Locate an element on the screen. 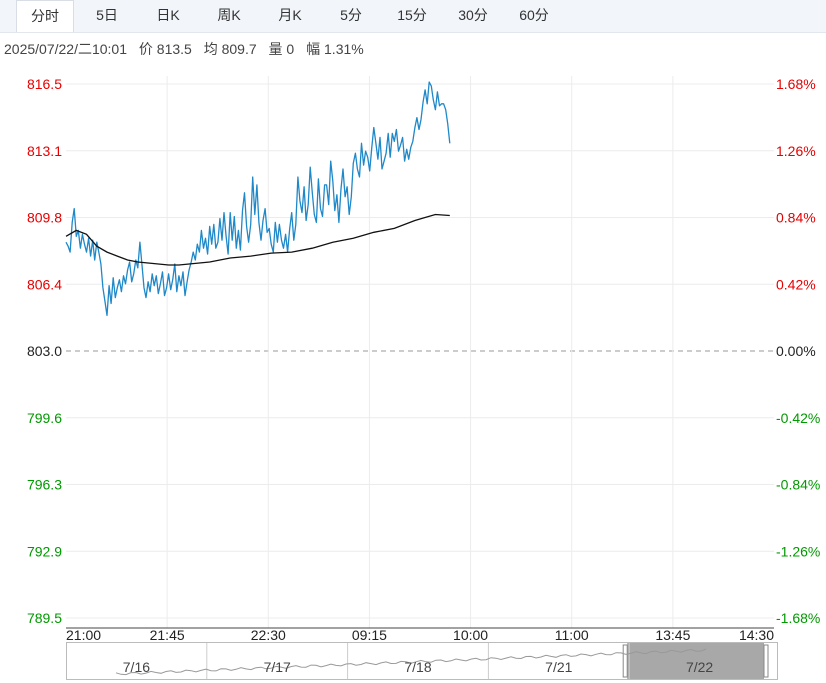  day-range-navigator: 7/16 7/17 7/18 7/21 7/22 is located at coordinates (422, 661).